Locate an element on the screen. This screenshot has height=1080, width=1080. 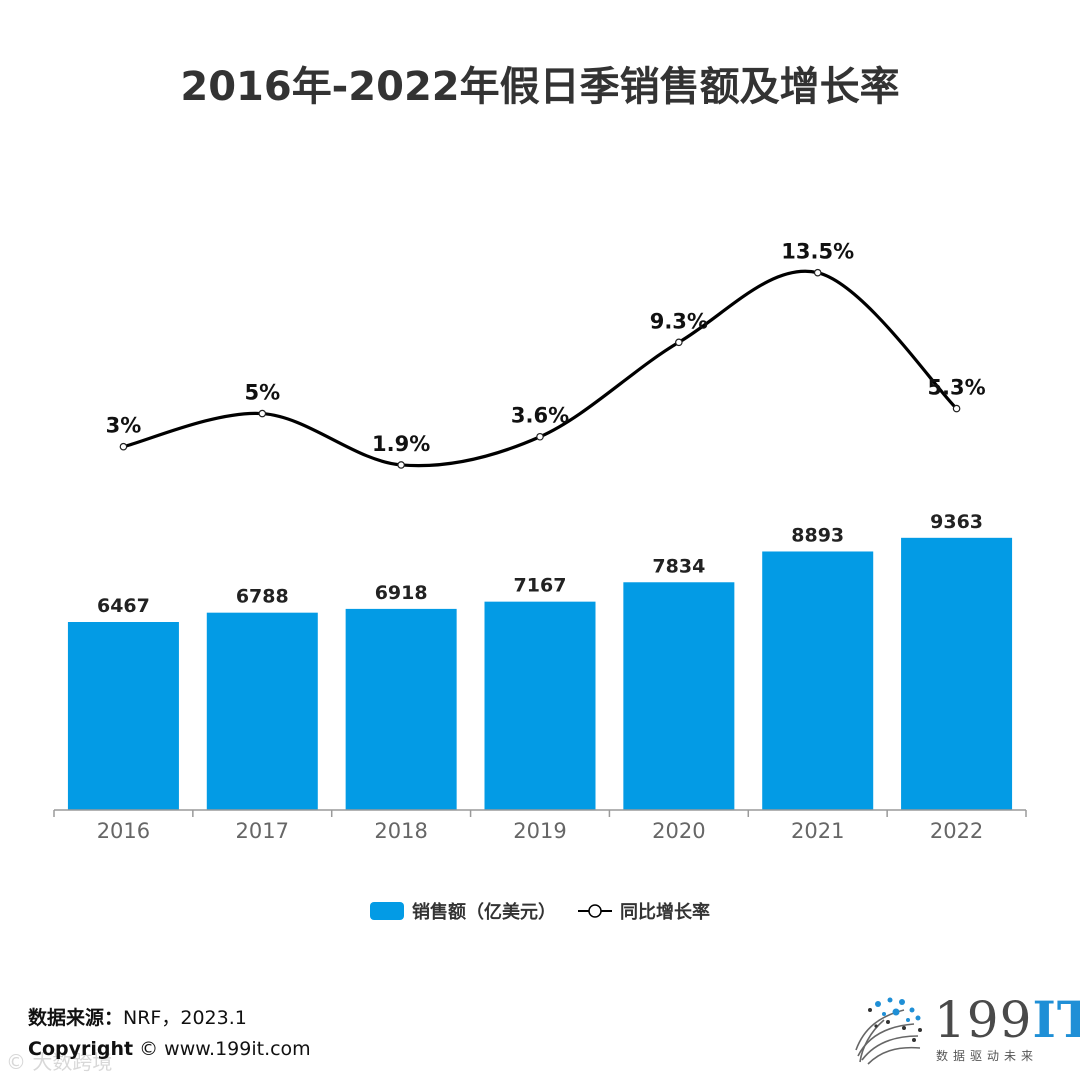
growth-label-2021: 13.5% is located at coordinates (817, 252).